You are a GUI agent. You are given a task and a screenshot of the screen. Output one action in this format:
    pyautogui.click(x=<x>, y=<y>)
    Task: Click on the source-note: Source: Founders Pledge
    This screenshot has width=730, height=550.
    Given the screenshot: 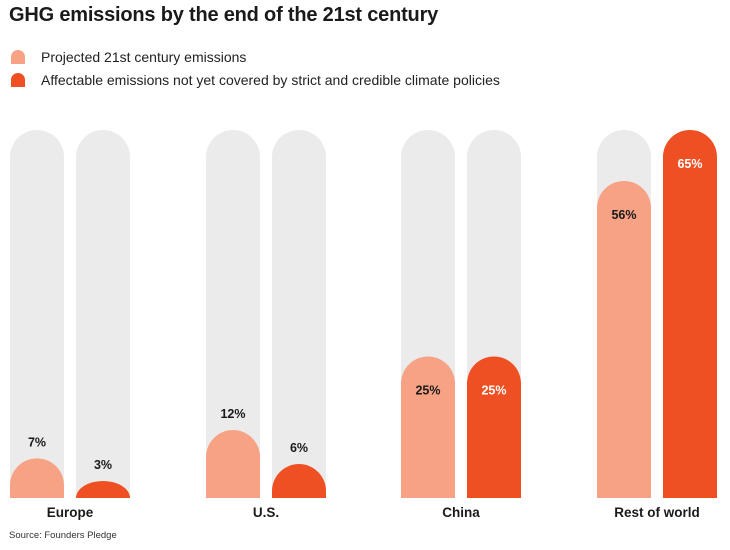 What is the action you would take?
    pyautogui.click(x=63, y=535)
    